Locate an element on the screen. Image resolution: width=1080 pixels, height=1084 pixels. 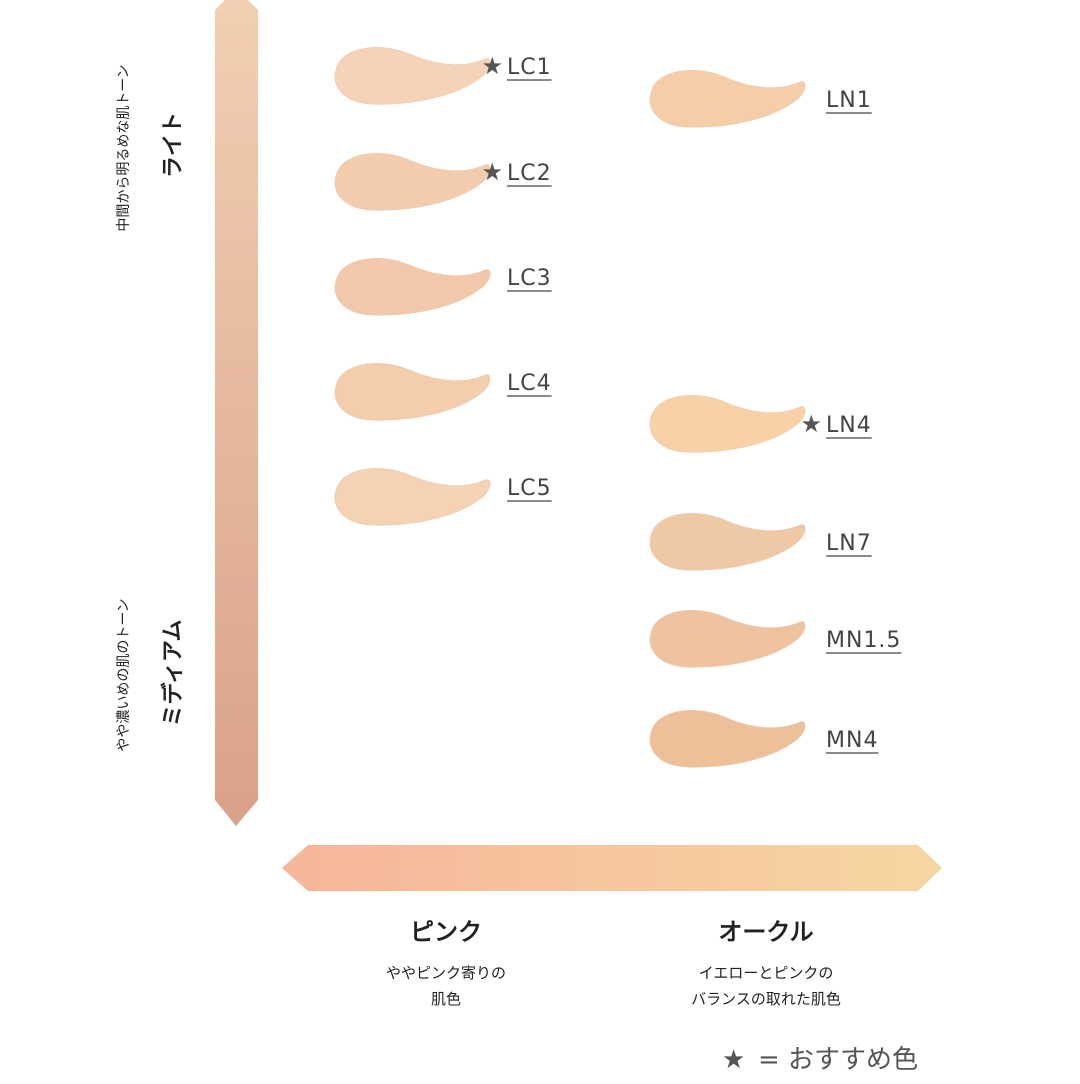
axis-description: ややピンク寄りの is located at coordinates (446, 973).